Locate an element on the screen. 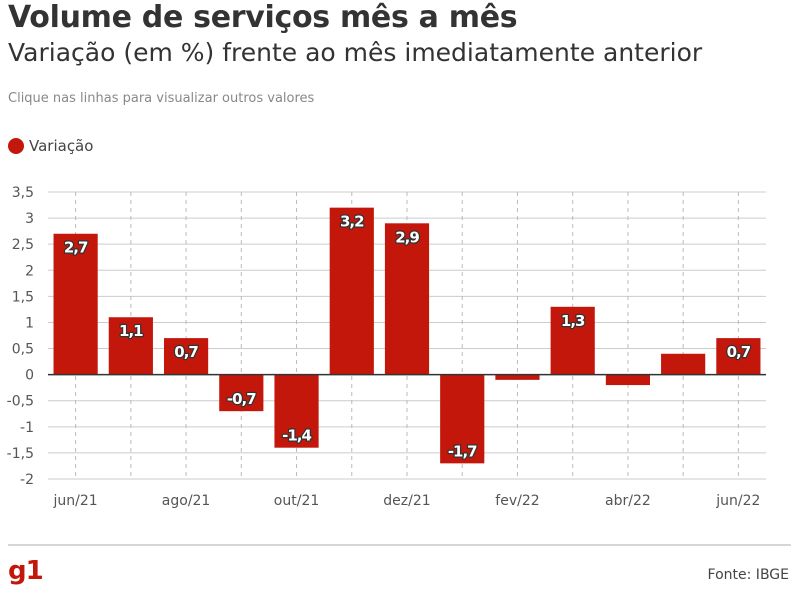 The image size is (795, 592). data-label: 3,2 is located at coordinates (352, 222).